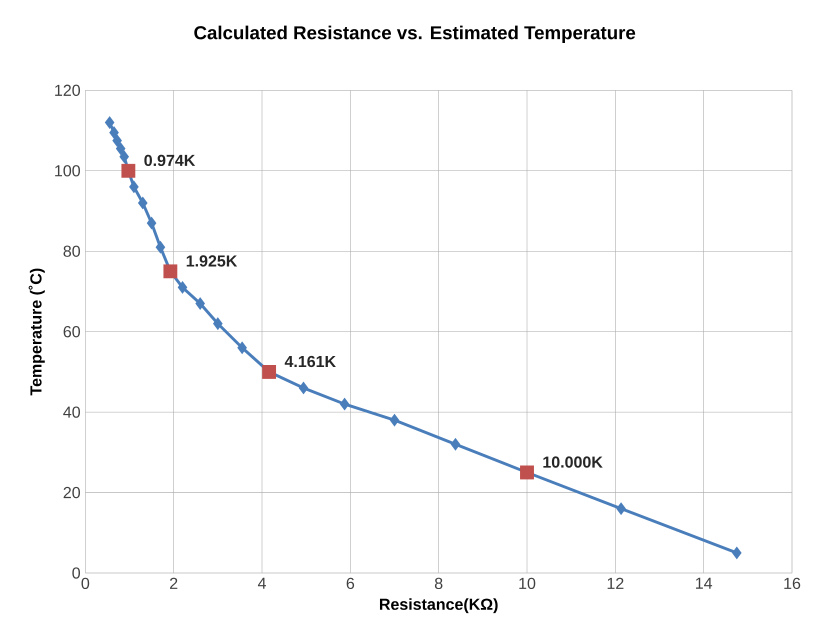 The height and width of the screenshot is (637, 831). I want to click on x-tick-label: 2, so click(174, 583).